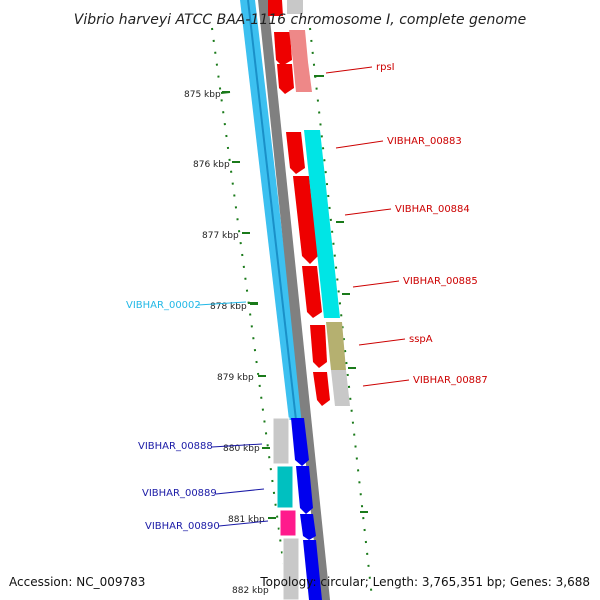  Describe the element at coordinates (175, 446) in the screenshot. I see `gene-label-00888: VIBHAR_00888` at that location.